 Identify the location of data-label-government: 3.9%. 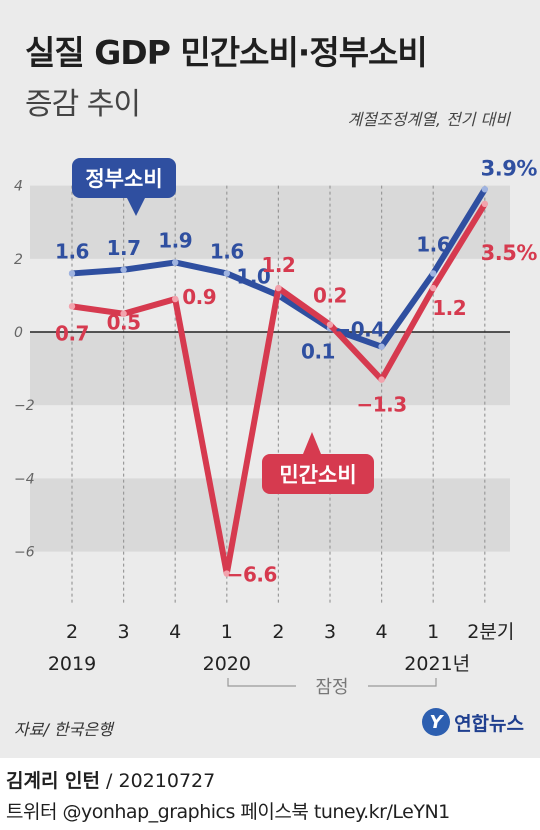
(509, 168).